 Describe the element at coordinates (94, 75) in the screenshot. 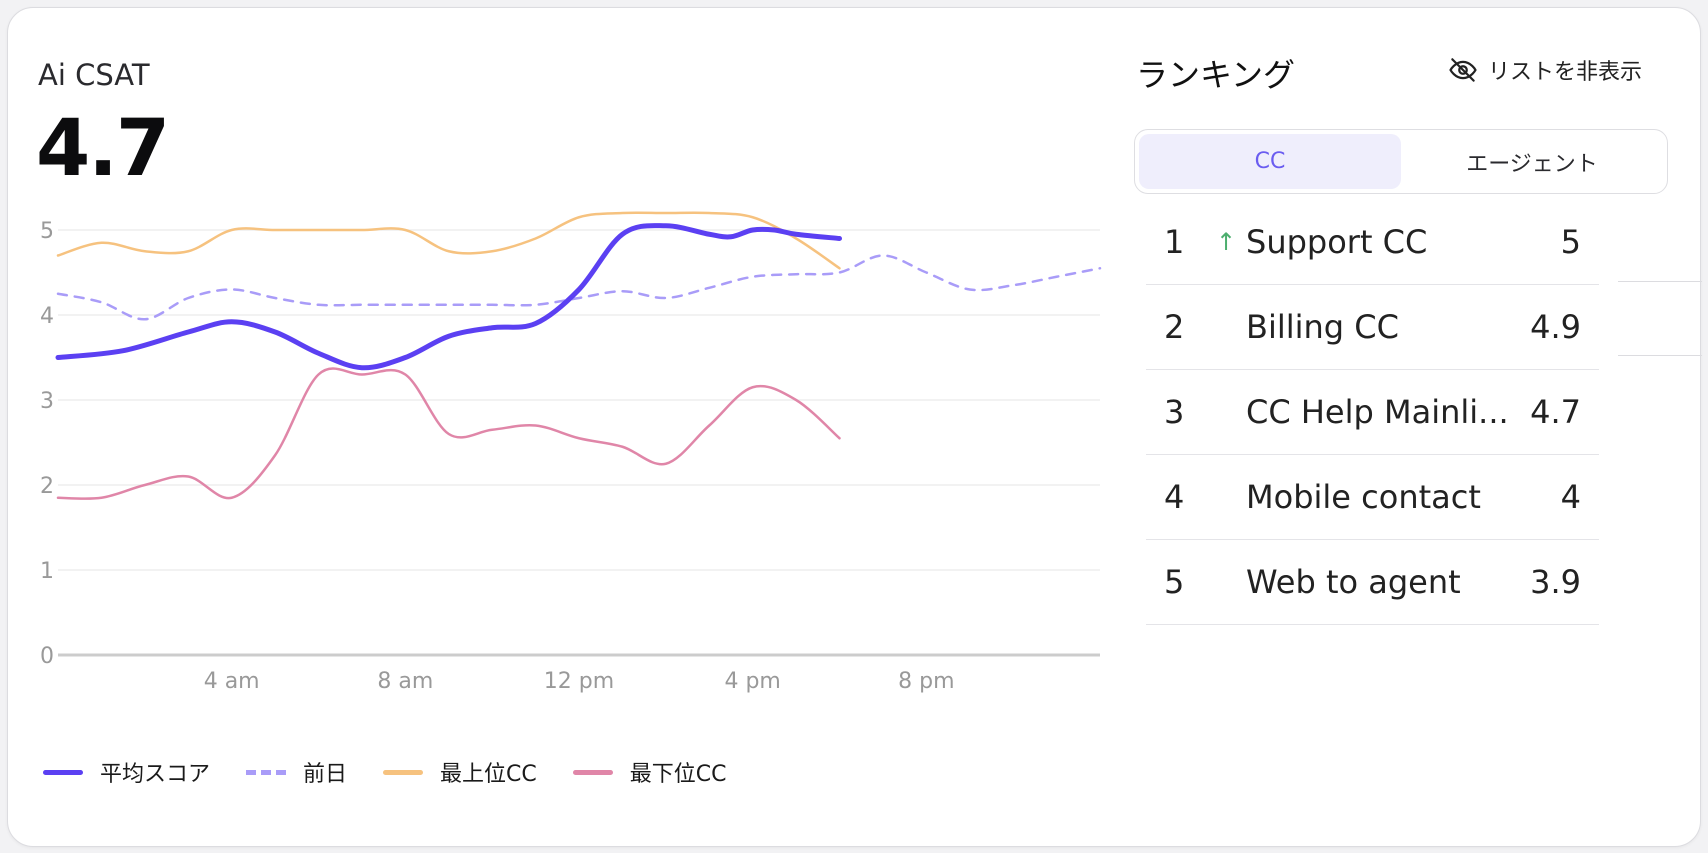

I see `metric-label: Ai CSAT` at that location.